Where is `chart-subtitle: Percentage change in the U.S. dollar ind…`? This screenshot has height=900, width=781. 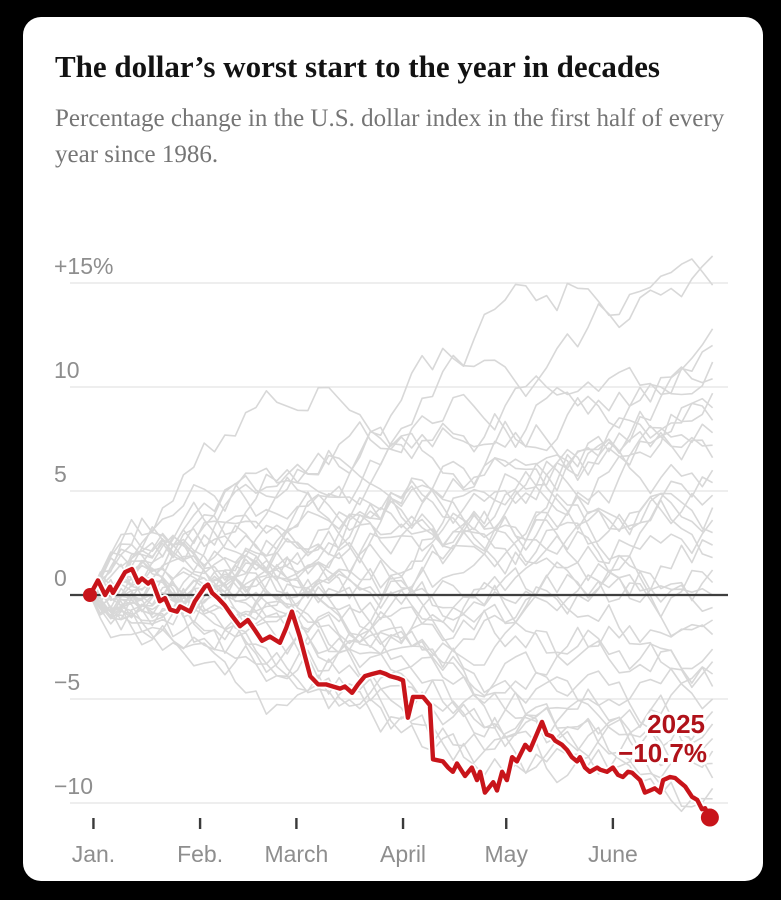 chart-subtitle: Percentage change in the U.S. dollar ind… is located at coordinates (390, 136).